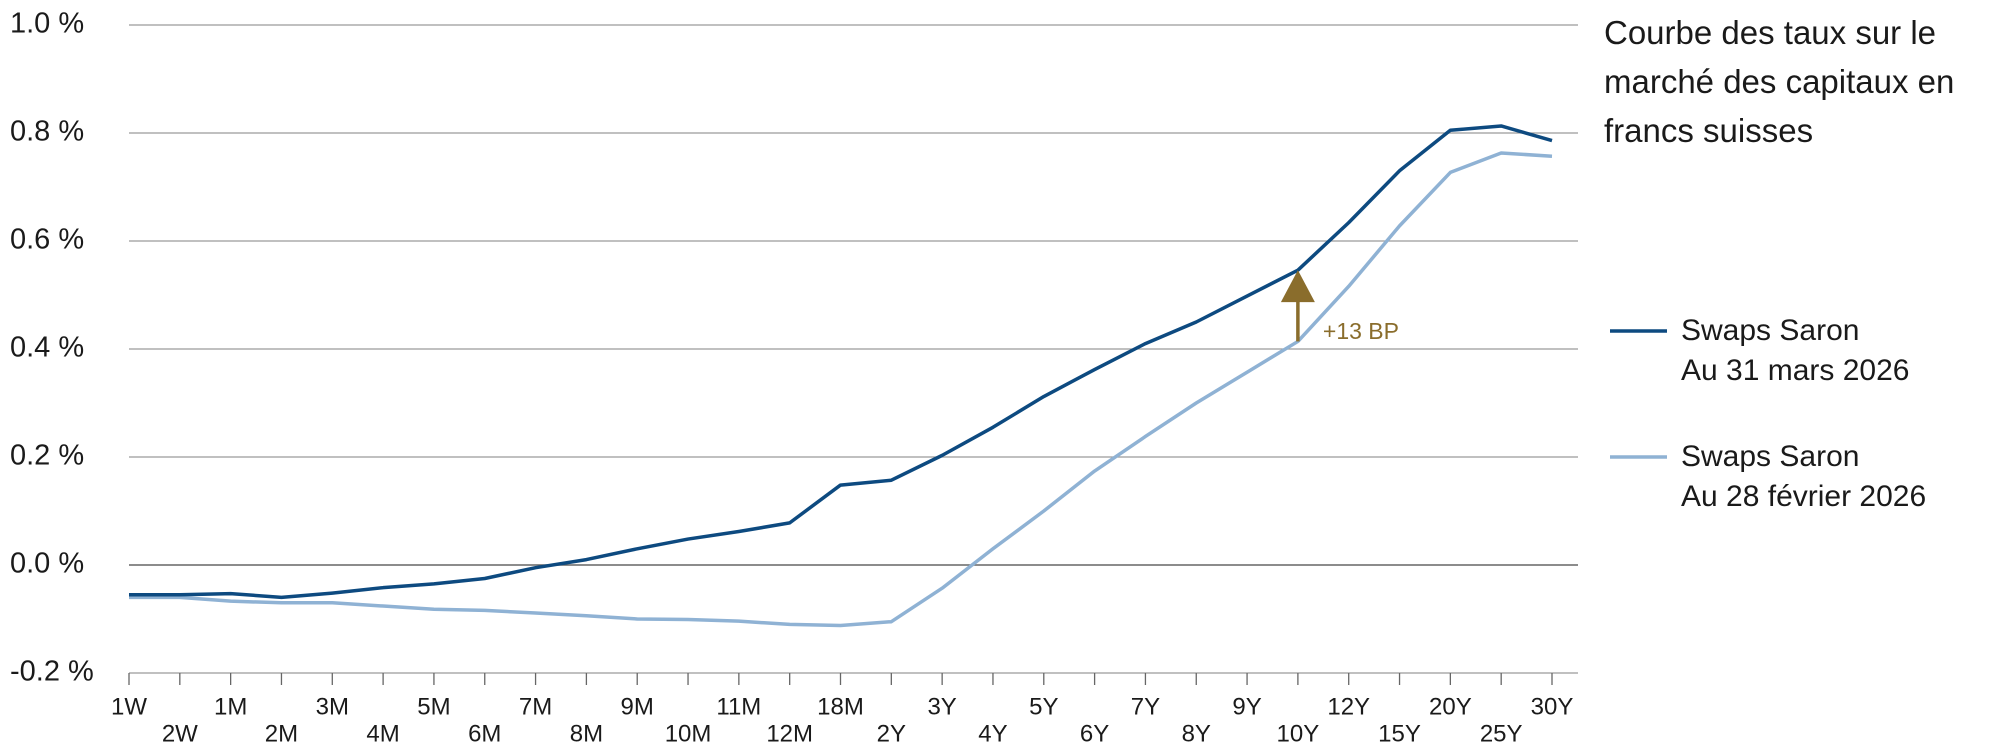 Image resolution: width=2000 pixels, height=753 pixels. Describe the element at coordinates (47, 132) in the screenshot. I see `y-tick-label: 0.8 %` at that location.